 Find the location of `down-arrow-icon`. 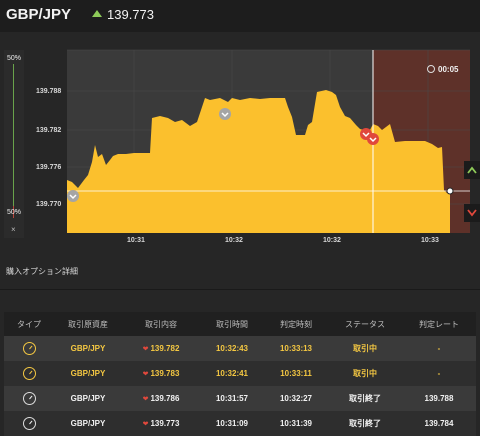

down-arrow-icon is located at coordinates (472, 213).